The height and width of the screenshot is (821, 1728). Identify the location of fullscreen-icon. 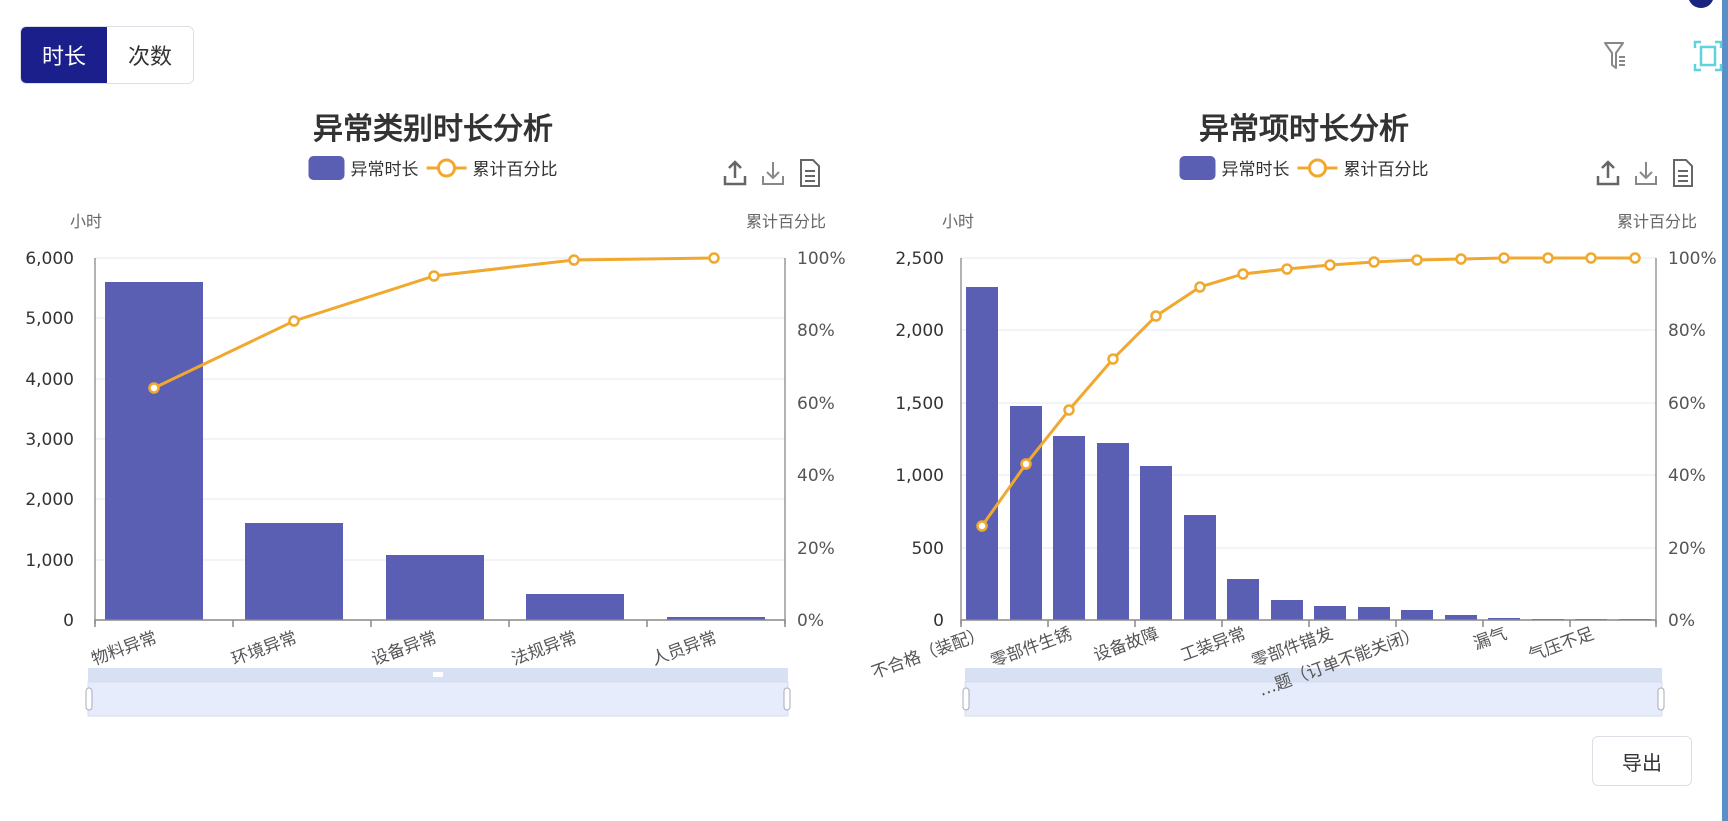
(1708, 58).